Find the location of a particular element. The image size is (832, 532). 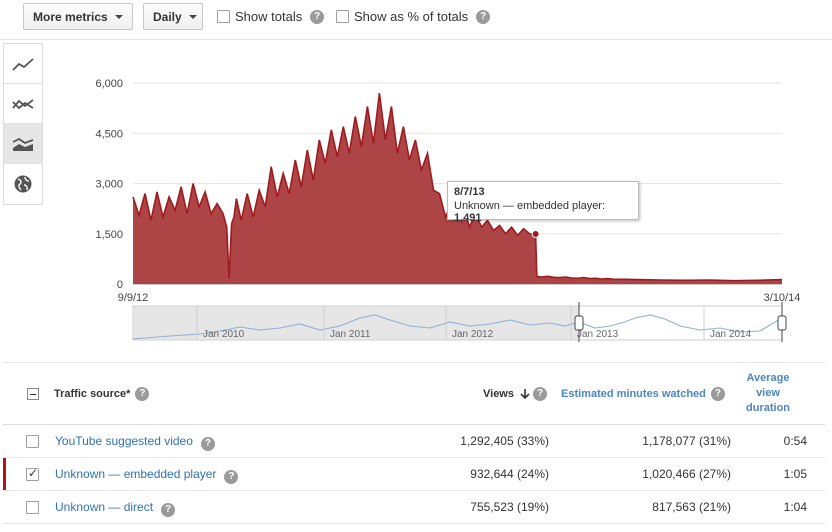

granularity-label: Daily is located at coordinates (167, 16).